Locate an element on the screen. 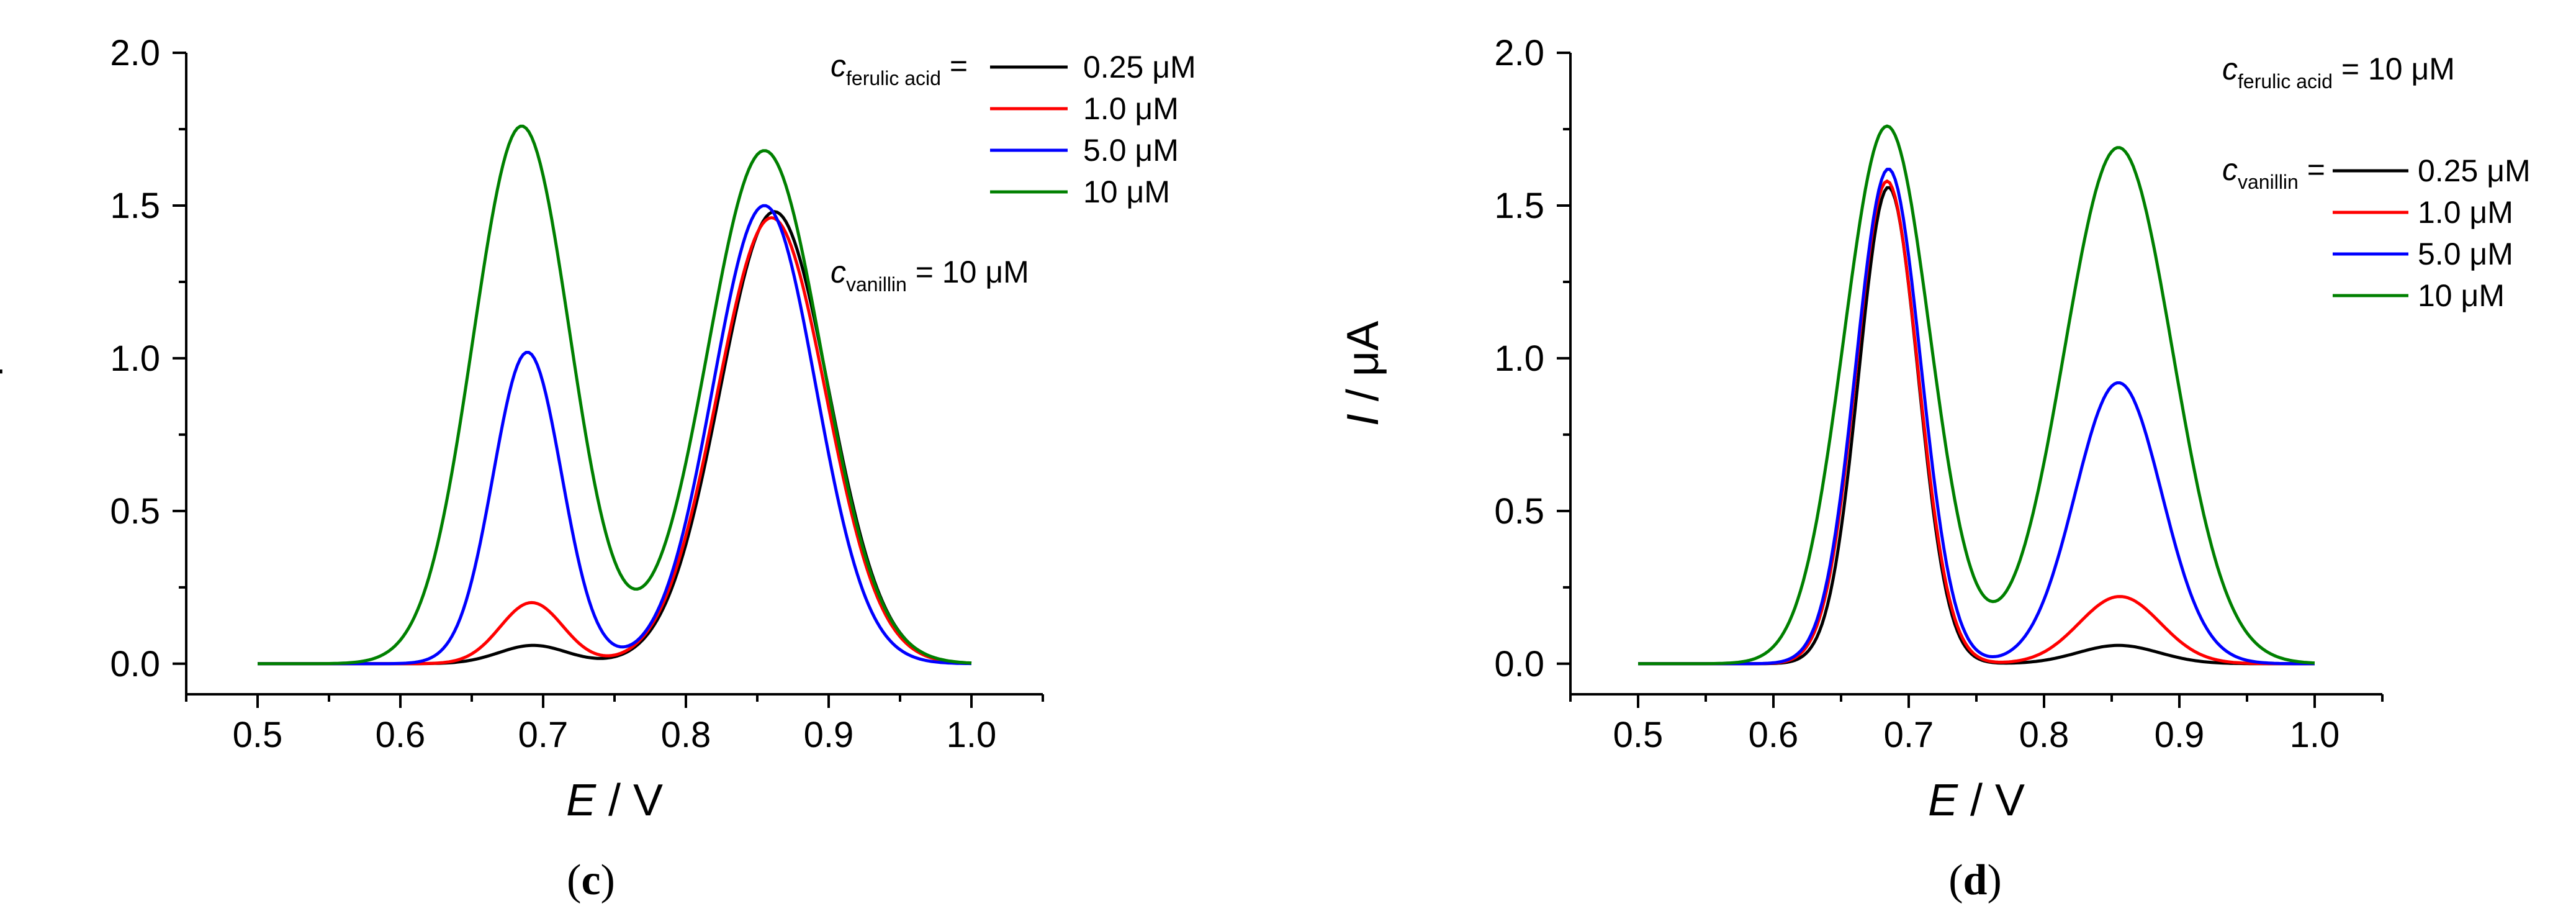  panel-letter: c is located at coordinates (590, 880).